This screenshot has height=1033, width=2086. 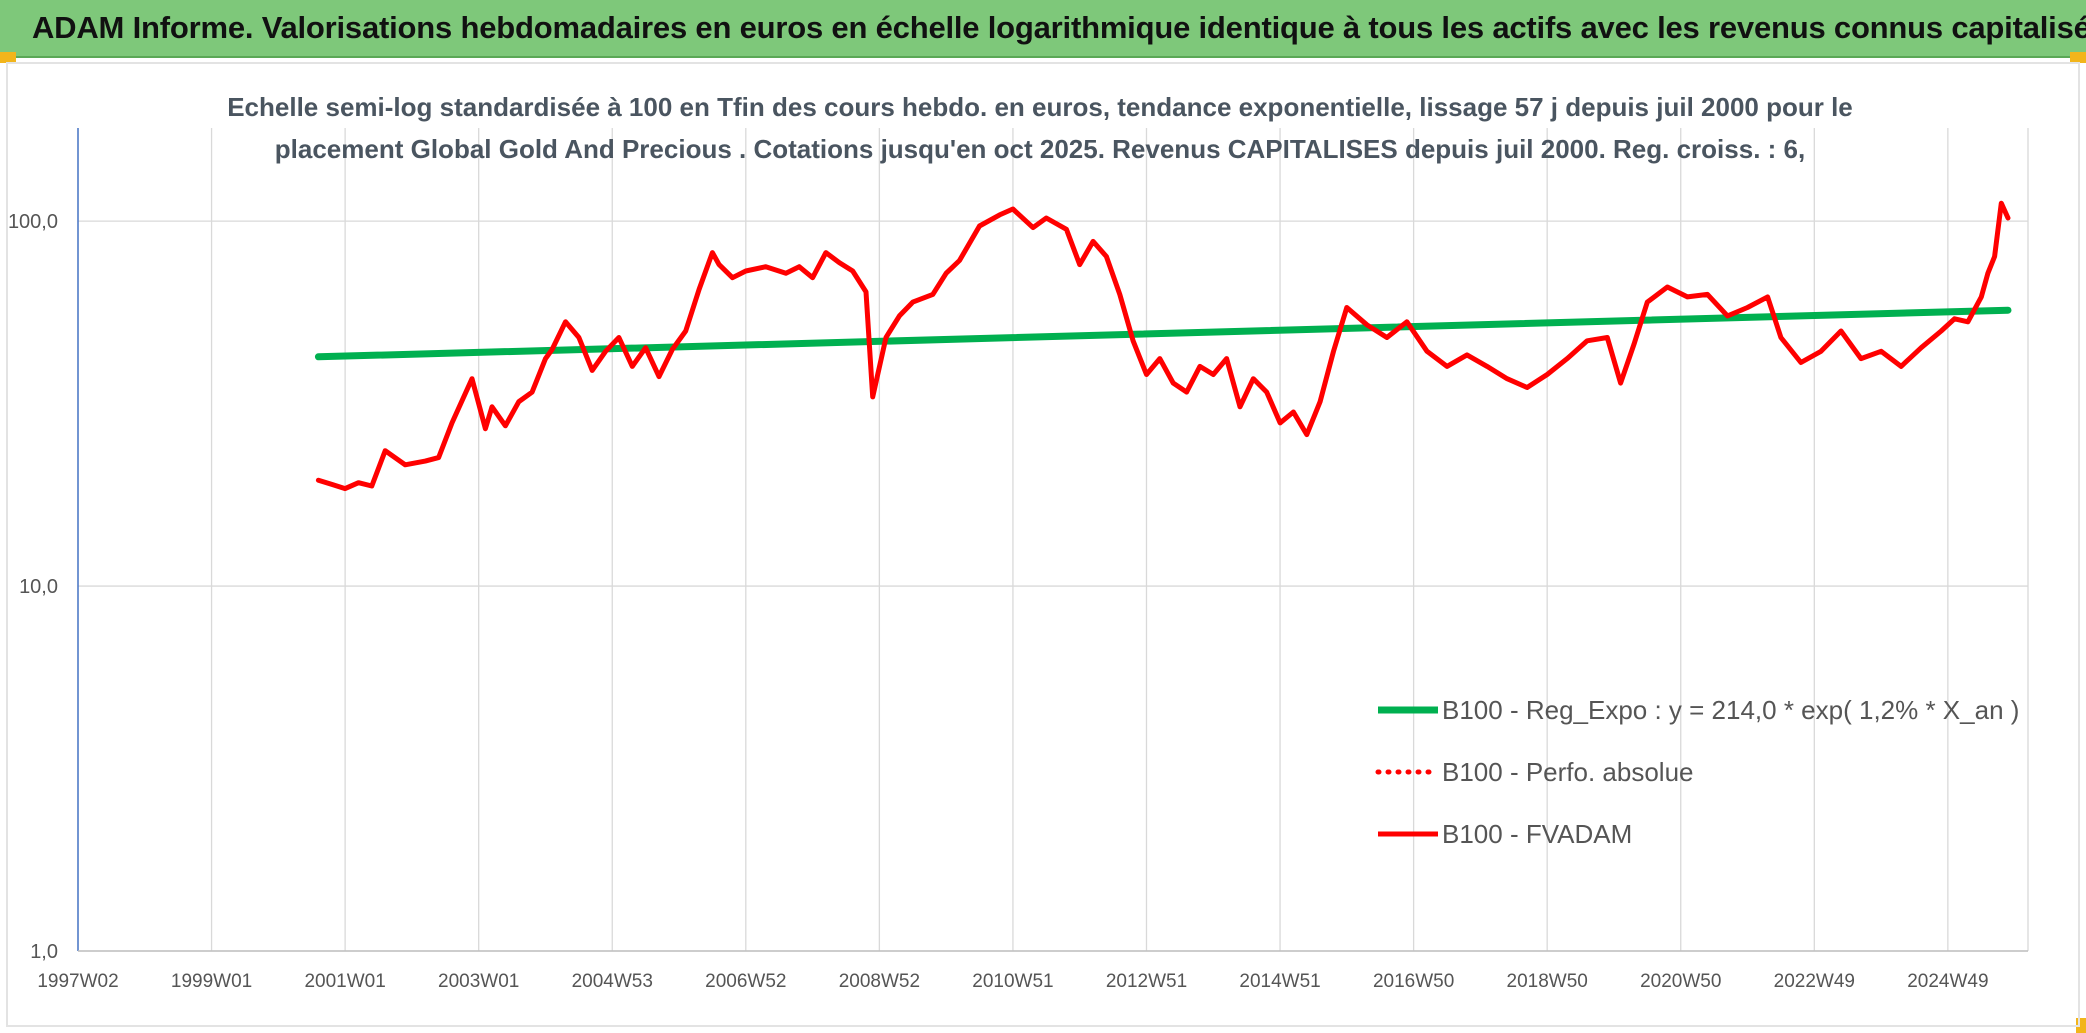 What do you see at coordinates (612, 981) in the screenshot?
I see `x-tick-label: 2004W53` at bounding box center [612, 981].